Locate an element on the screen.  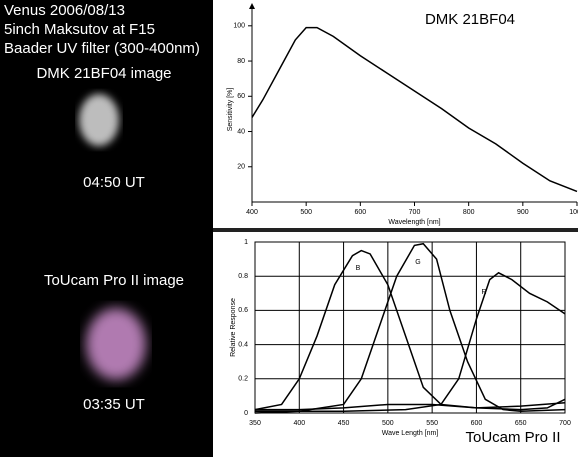
y-tick-label: 0.2 is located at coordinates (243, 379).